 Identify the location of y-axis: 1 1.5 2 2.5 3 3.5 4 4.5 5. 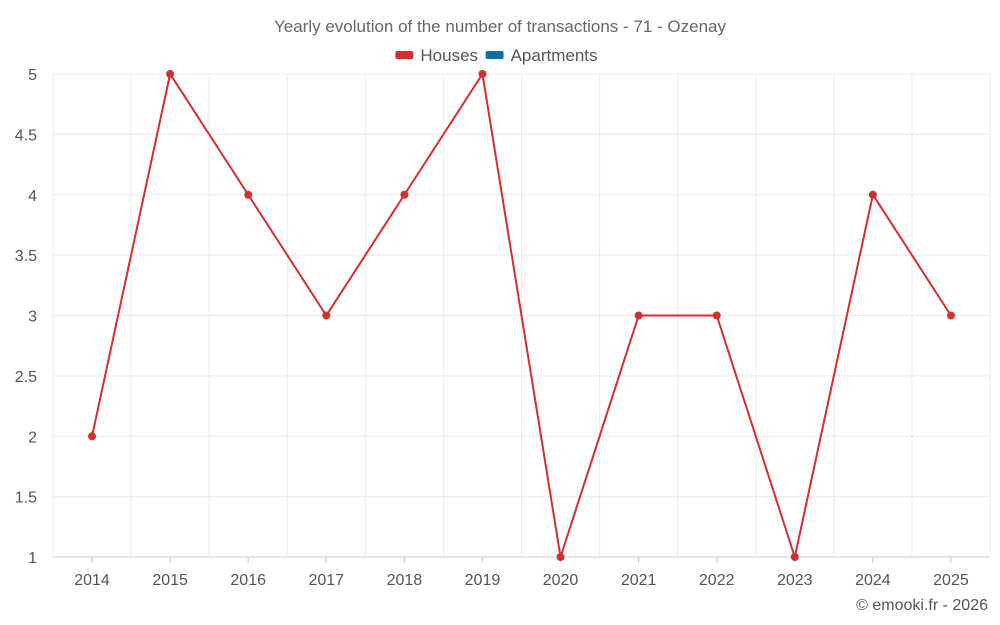
(26, 317).